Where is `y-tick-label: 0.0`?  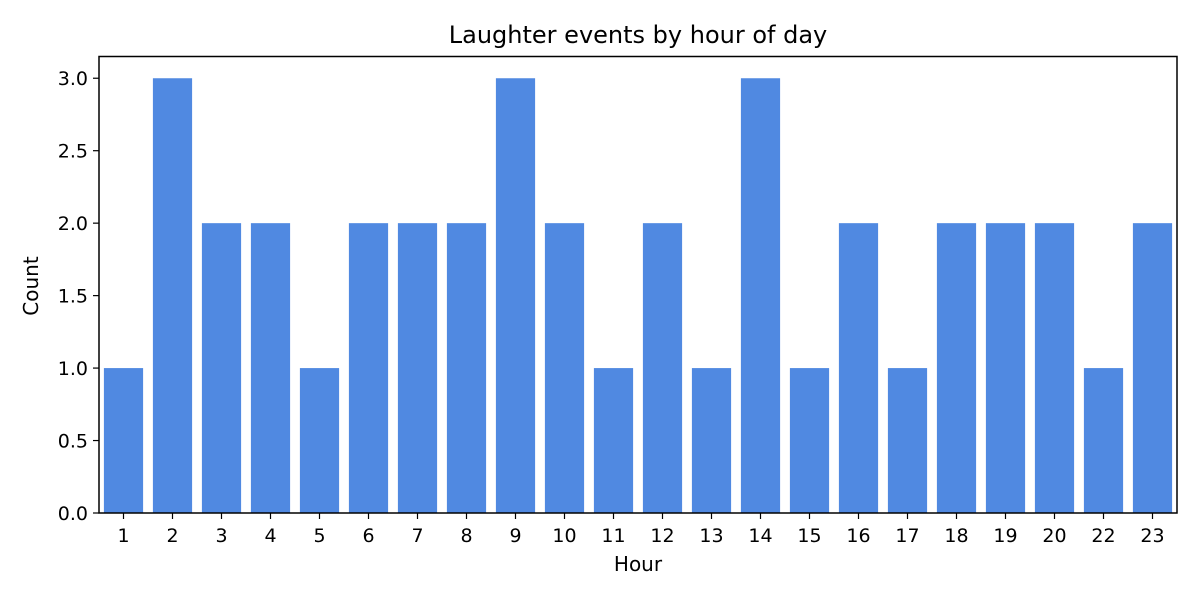 y-tick-label: 0.0 is located at coordinates (73, 514).